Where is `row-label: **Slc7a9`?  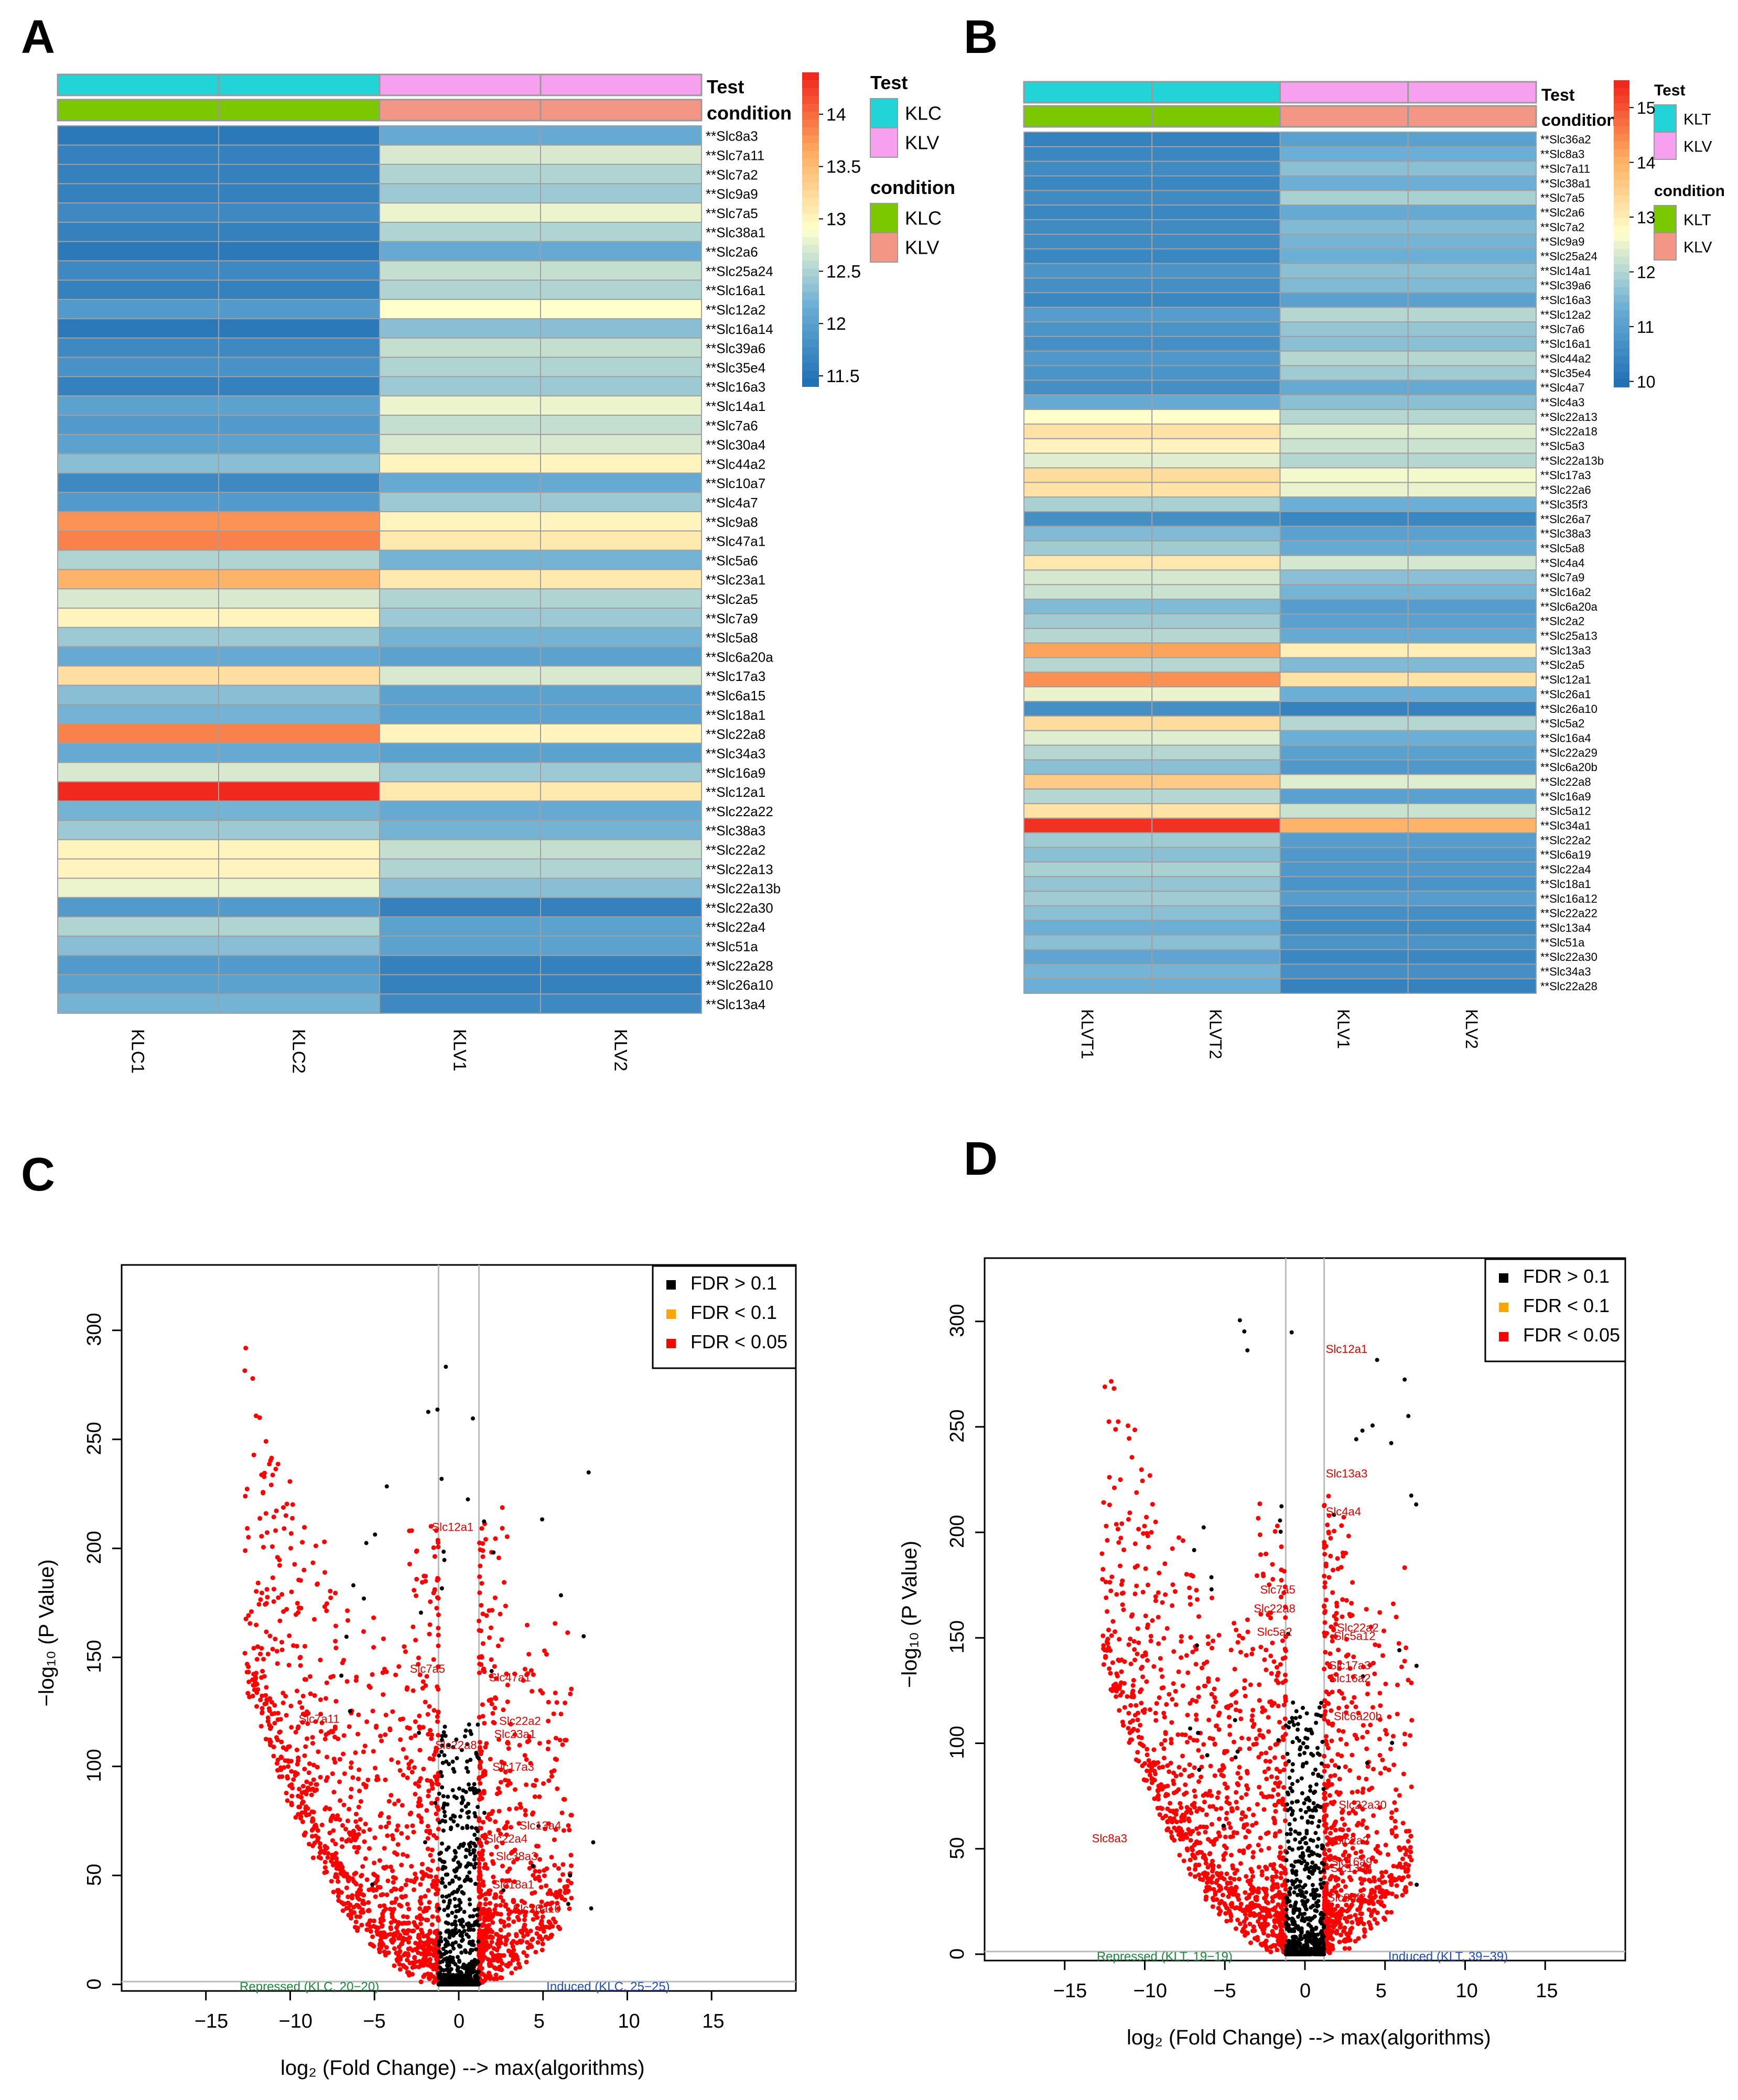 row-label: **Slc7a9 is located at coordinates (1562, 577).